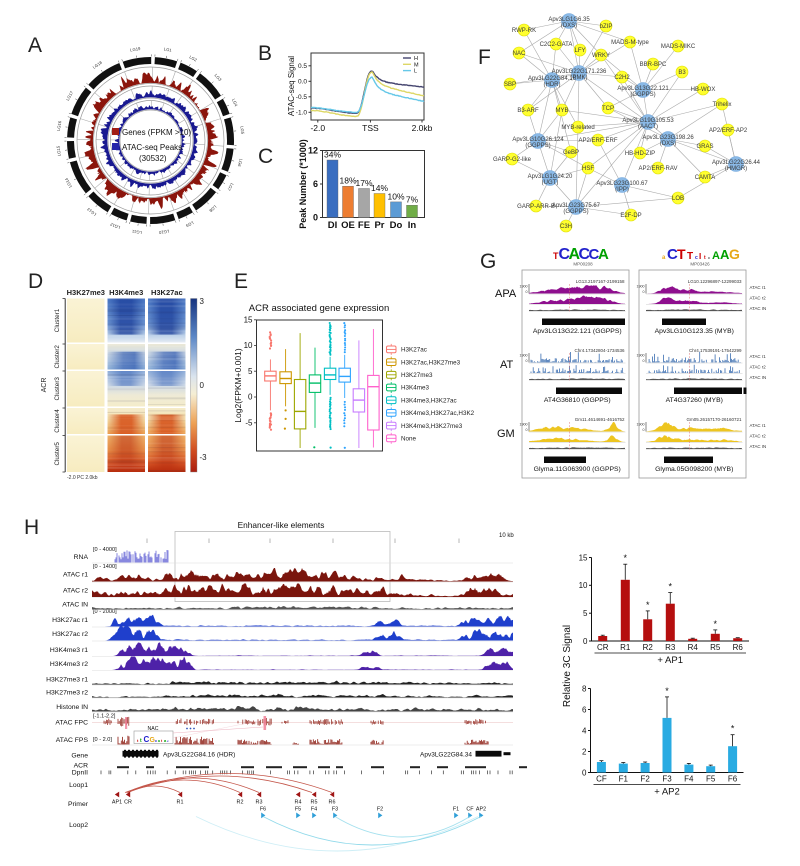 Image resolution: width=800 pixels, height=866 pixels. Describe the element at coordinates (600, 419) in the screenshot. I see `svg-text: Gm11.4614691-4616752` at that location.